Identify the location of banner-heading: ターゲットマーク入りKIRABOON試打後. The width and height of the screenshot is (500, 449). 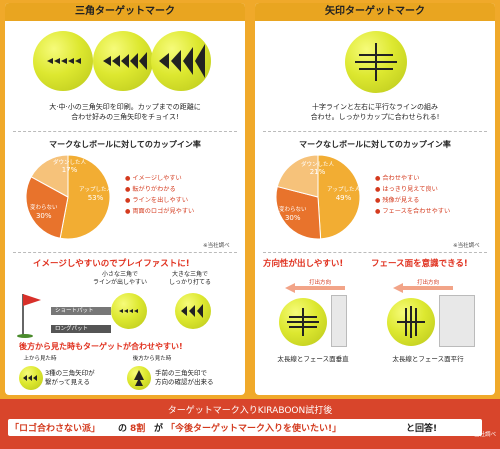
(250, 411).